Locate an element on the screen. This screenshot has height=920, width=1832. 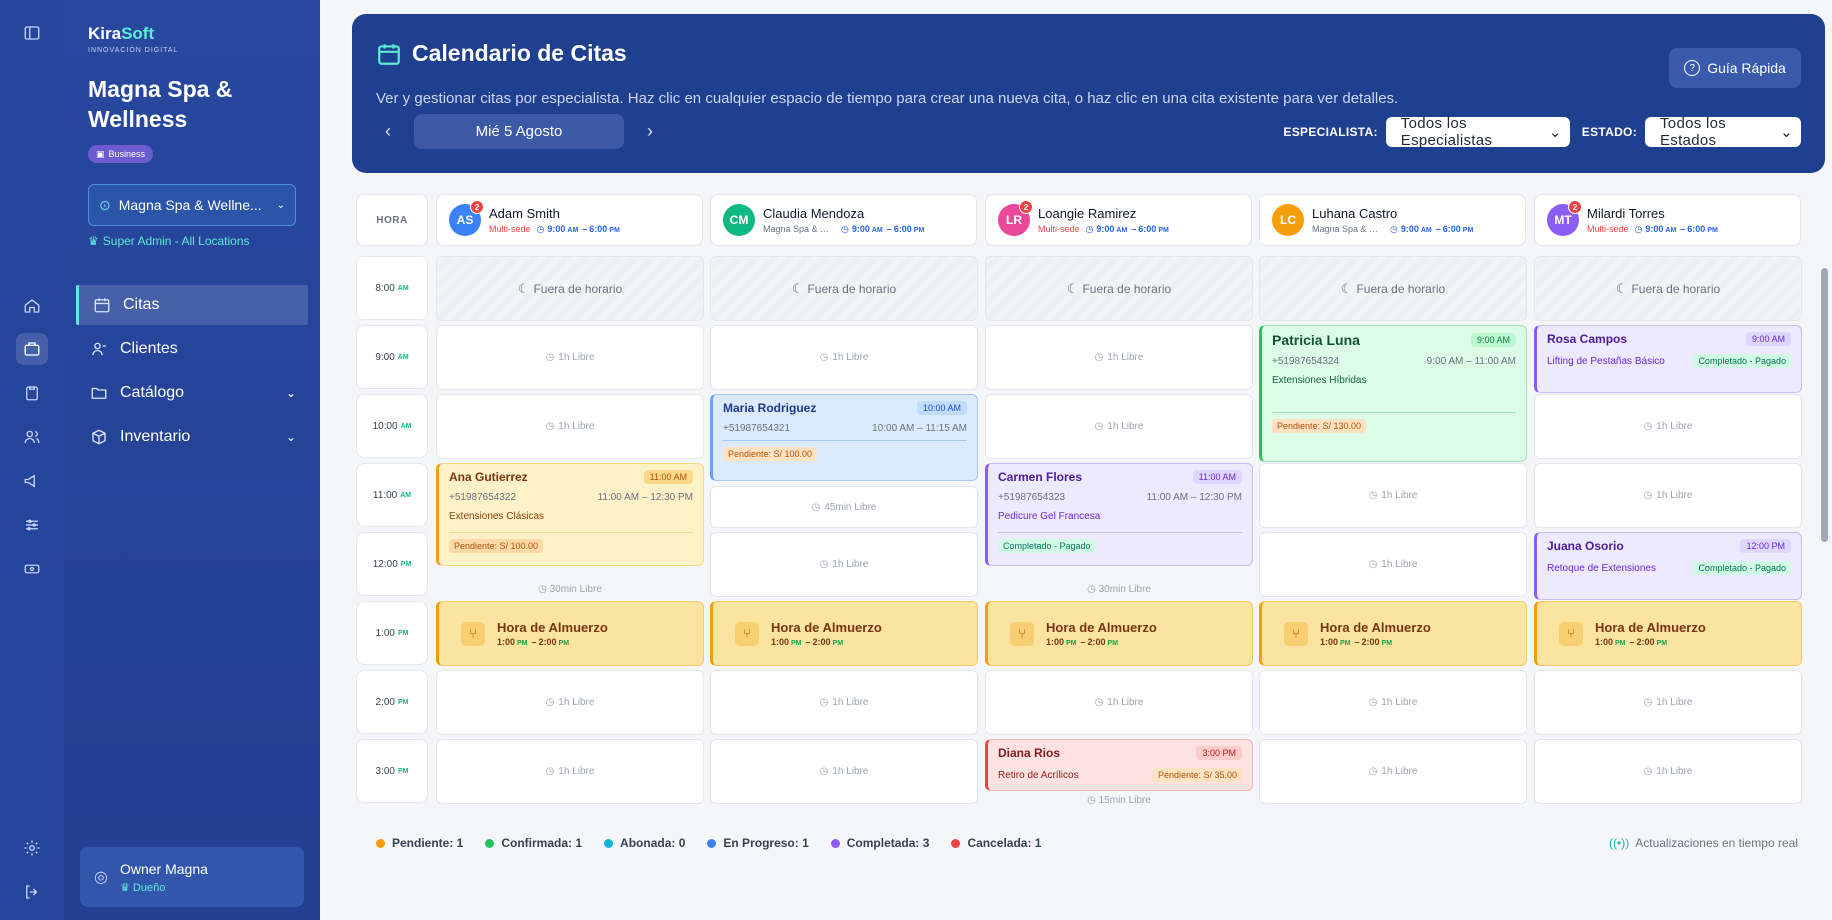
client-name: Carmen Flores is located at coordinates (1040, 477).